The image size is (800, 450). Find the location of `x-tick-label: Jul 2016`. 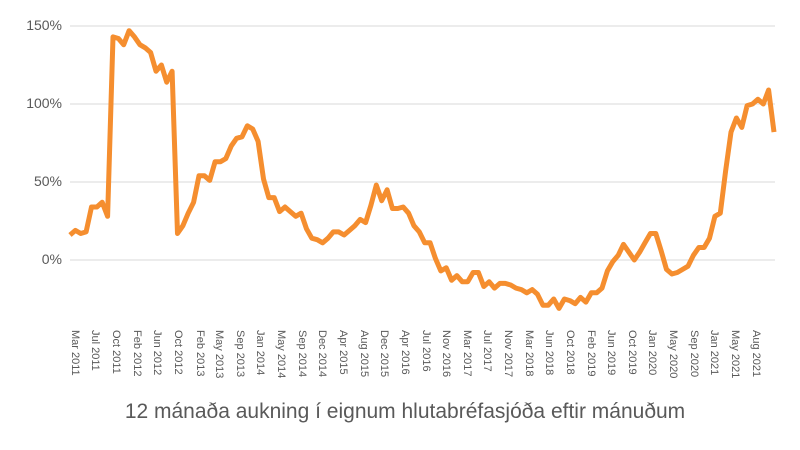

x-tick-label: Jul 2016 is located at coordinates (426, 351).